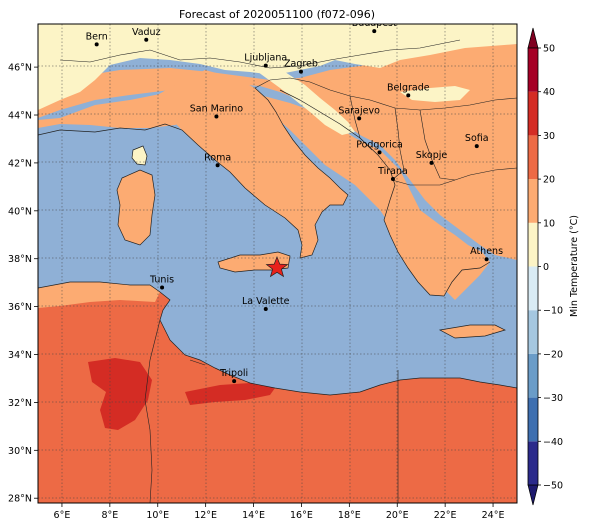 Image resolution: width=592 pixels, height=529 pixels. Describe the element at coordinates (233, 373) in the screenshot. I see `city-label: Tripoli` at that location.